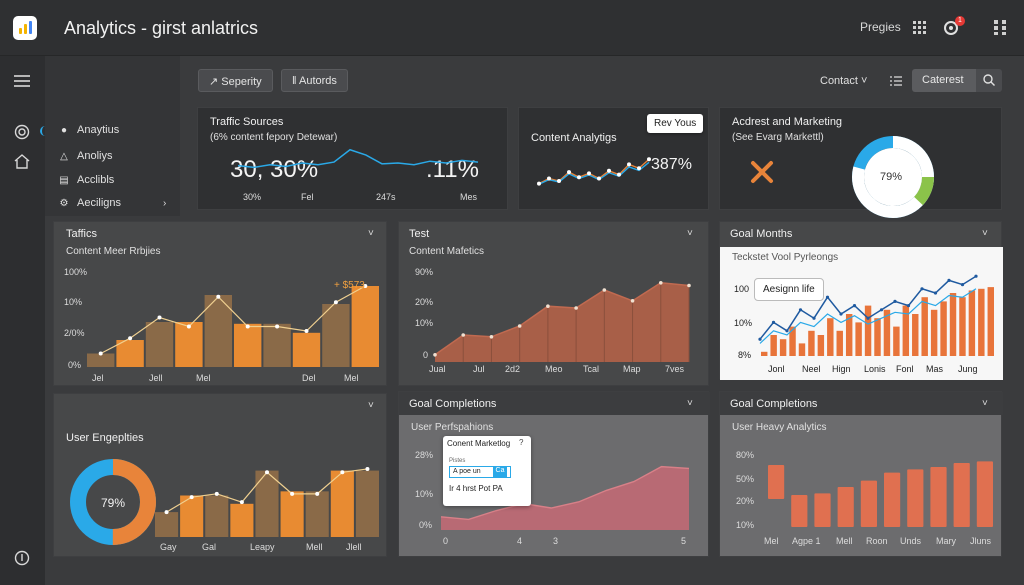  Describe the element at coordinates (896, 83) in the screenshot. I see `list-icon` at that location.